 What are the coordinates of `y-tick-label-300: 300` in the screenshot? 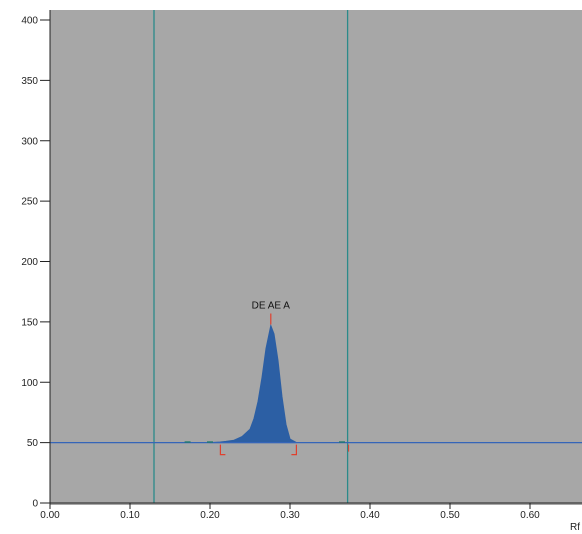 It's located at (29, 141).